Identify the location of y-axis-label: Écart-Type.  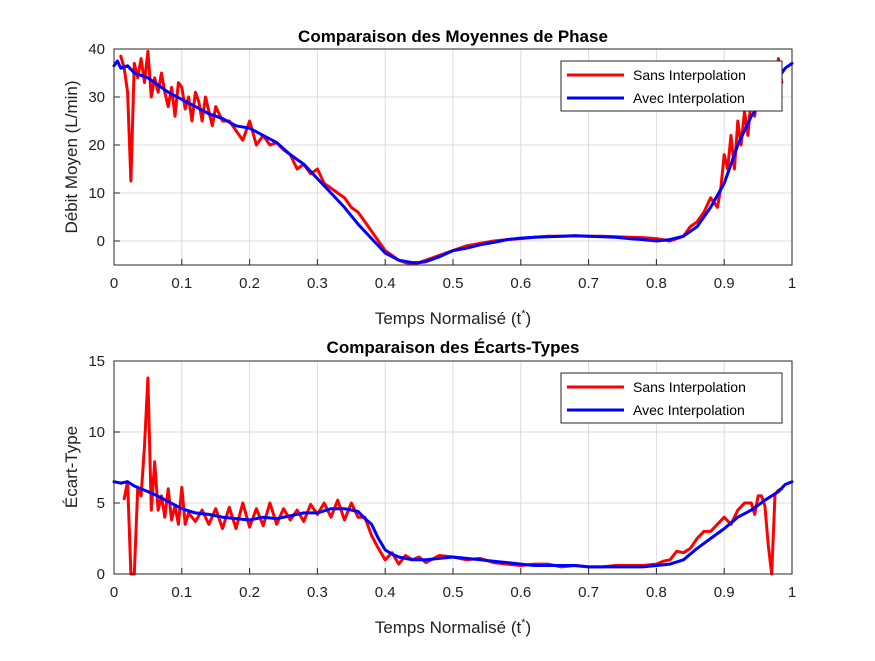
(71, 467).